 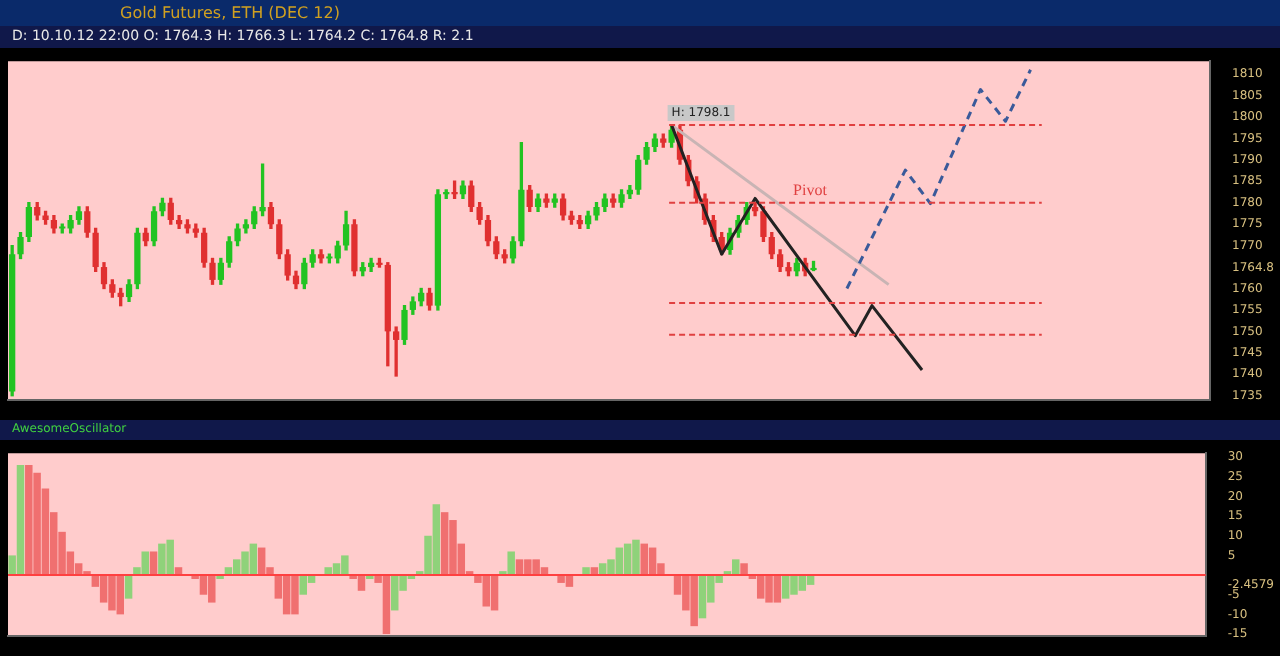 I want to click on chart-title: Gold Futures, ETH (DEC 12), so click(x=230, y=13).